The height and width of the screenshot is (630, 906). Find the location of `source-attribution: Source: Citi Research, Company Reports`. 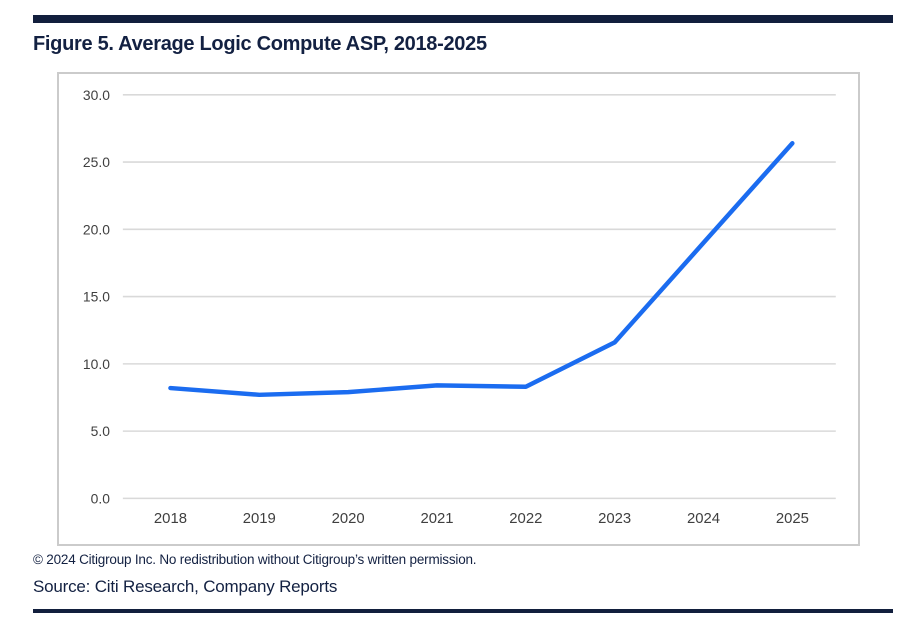

source-attribution: Source: Citi Research, Company Reports is located at coordinates (185, 586).